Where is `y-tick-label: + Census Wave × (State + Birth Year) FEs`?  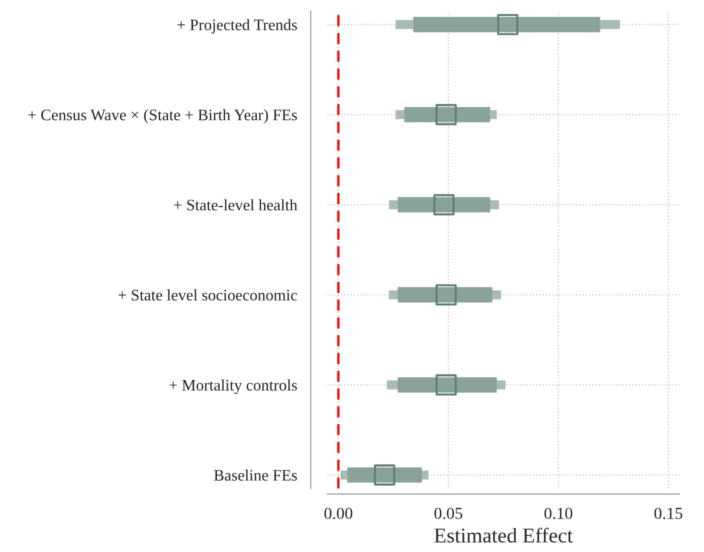
y-tick-label: + Census Wave × (State + Birth Year) FEs is located at coordinates (162, 116).